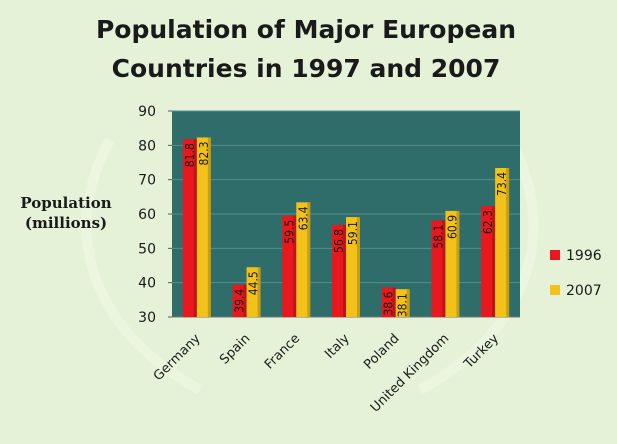 The height and width of the screenshot is (444, 617). I want to click on bar-2007-spain, so click(253, 292).